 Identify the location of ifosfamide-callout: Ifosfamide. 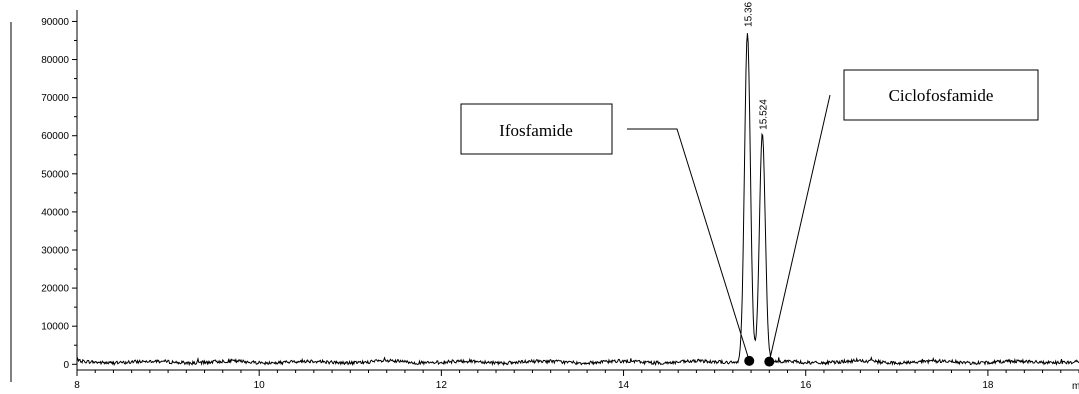
(536, 129).